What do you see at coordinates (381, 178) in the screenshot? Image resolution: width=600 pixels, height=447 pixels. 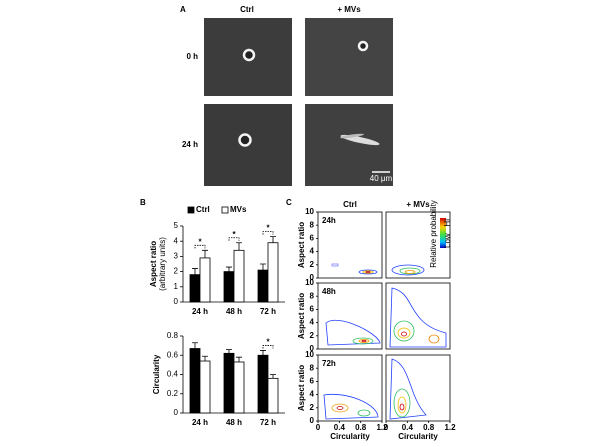 I see `scale-label: 40 μm` at bounding box center [381, 178].